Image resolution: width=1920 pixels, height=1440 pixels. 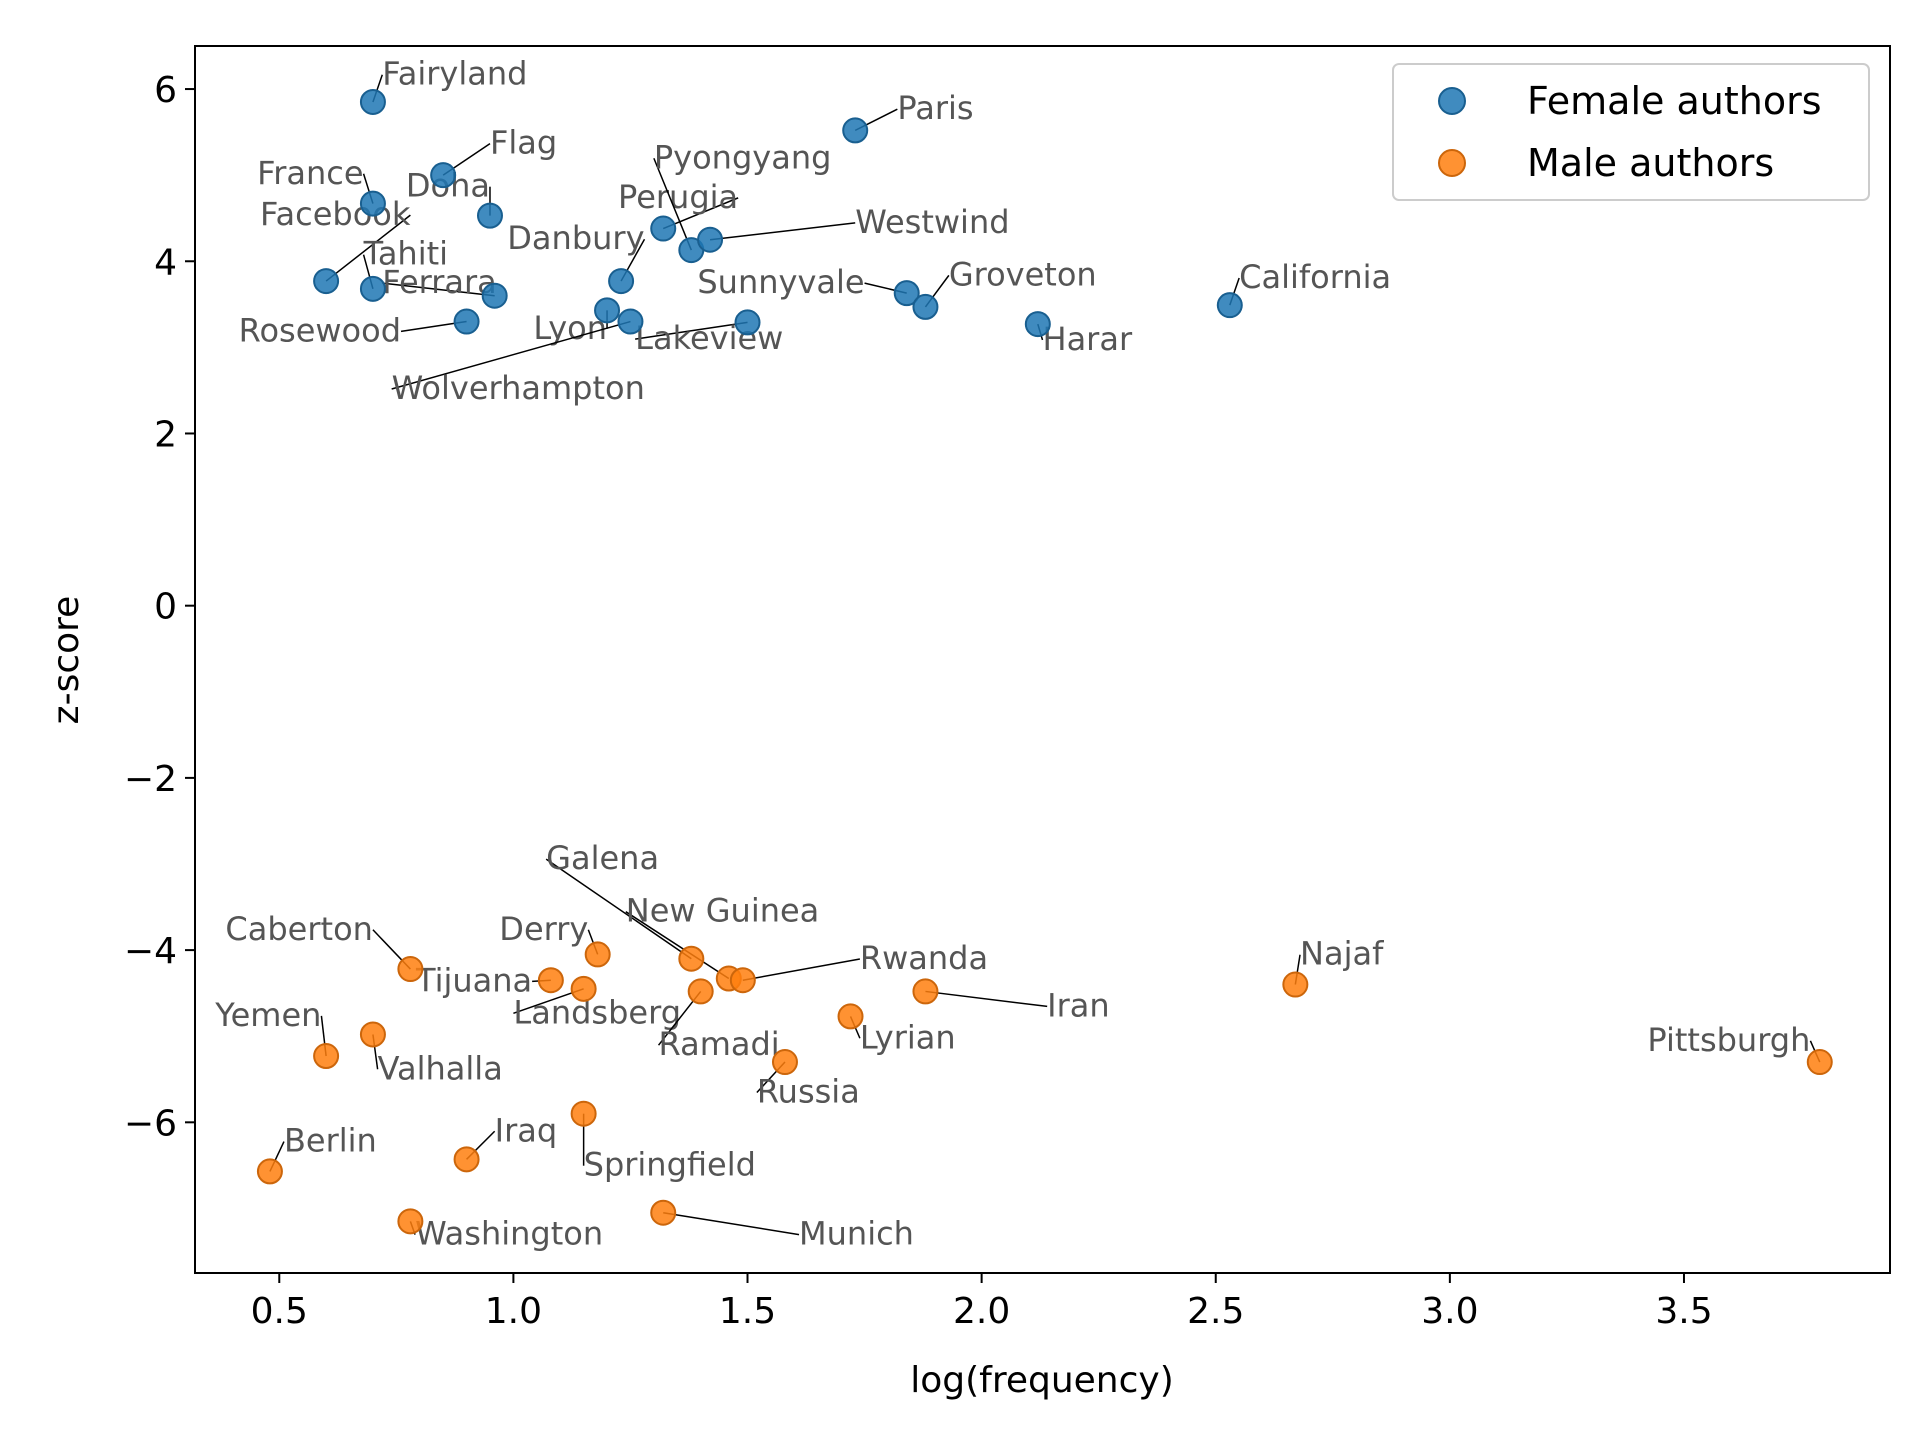 What do you see at coordinates (924, 958) in the screenshot?
I see `point-label-rwanda: Rwanda` at bounding box center [924, 958].